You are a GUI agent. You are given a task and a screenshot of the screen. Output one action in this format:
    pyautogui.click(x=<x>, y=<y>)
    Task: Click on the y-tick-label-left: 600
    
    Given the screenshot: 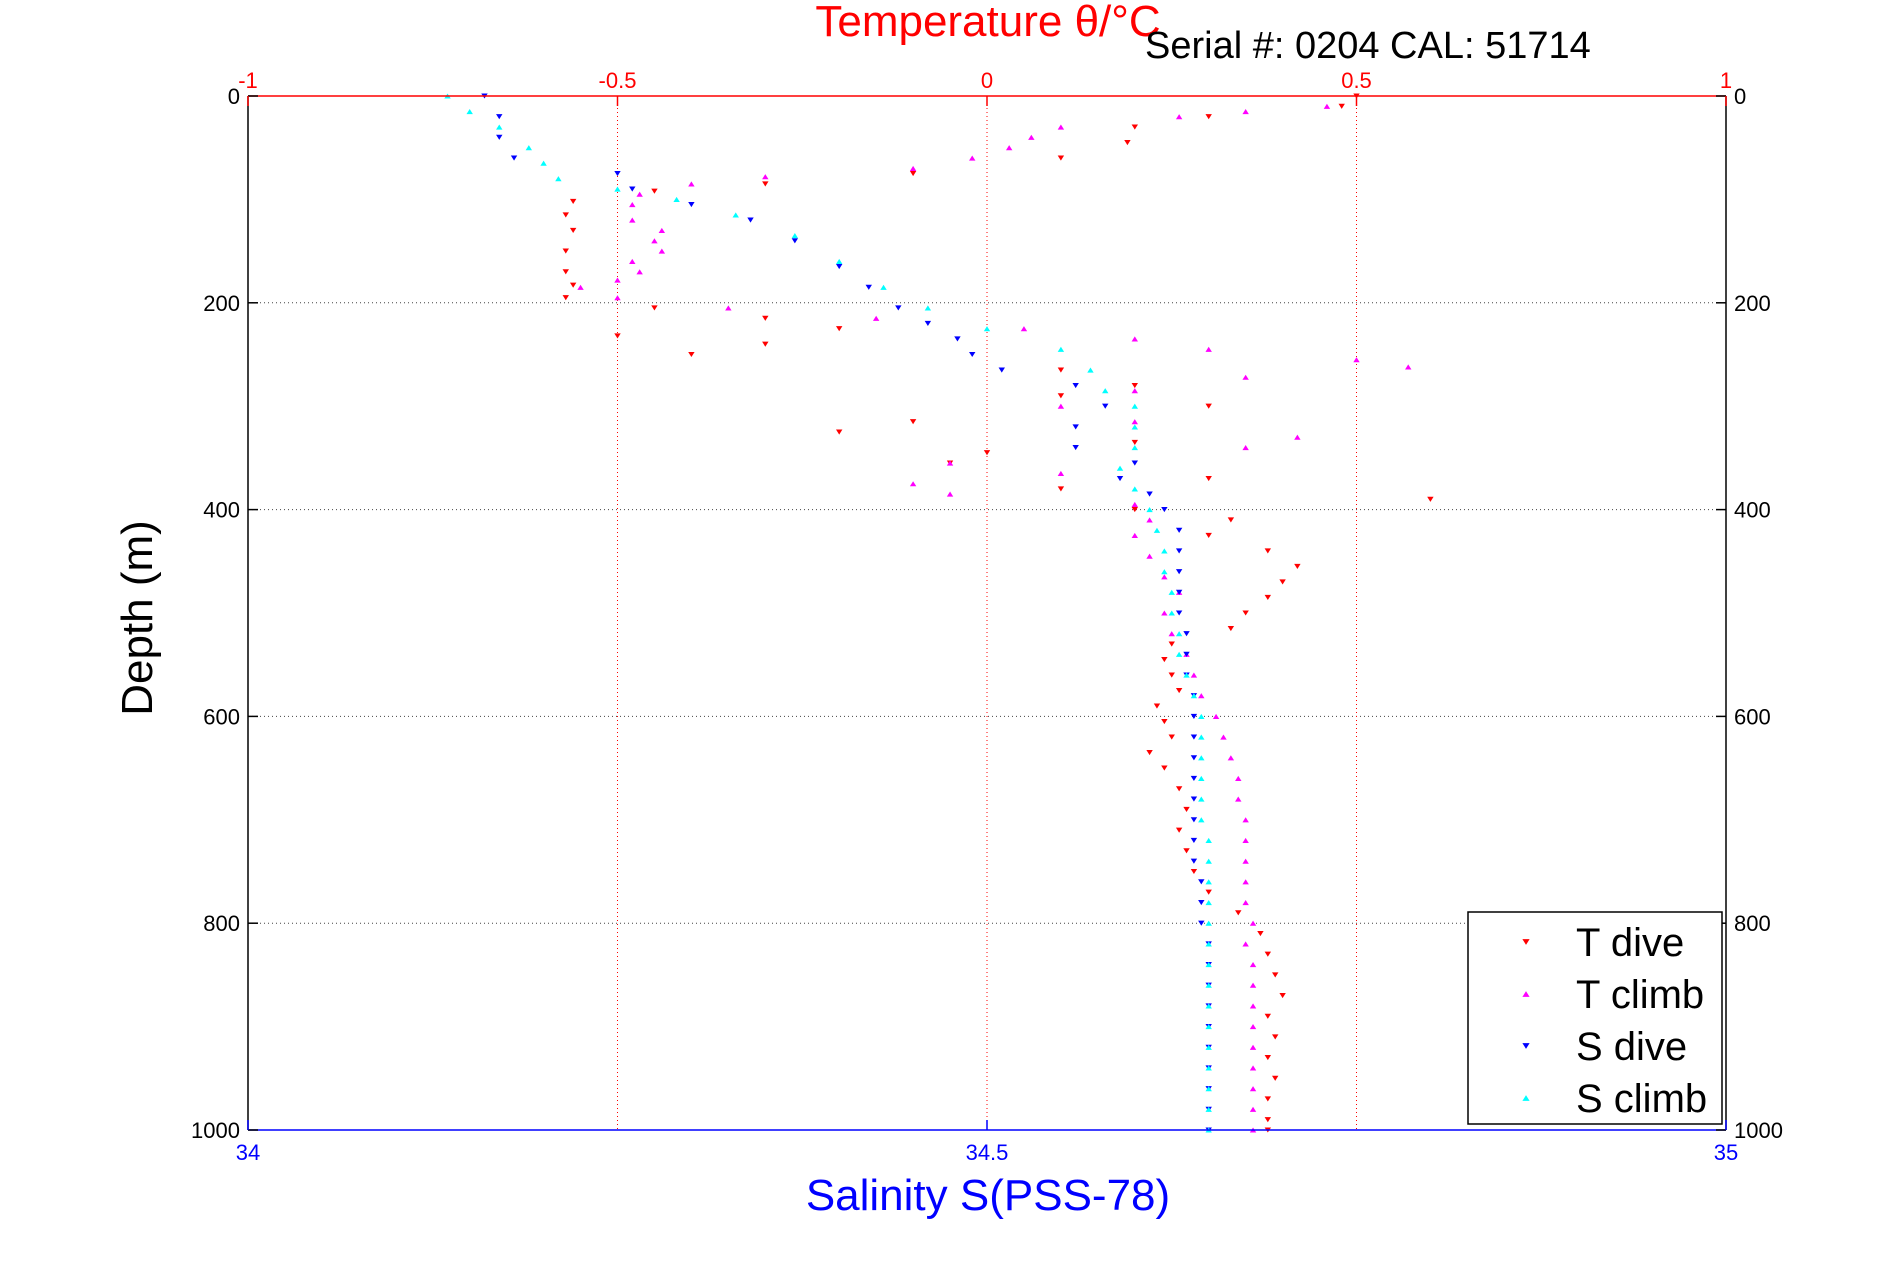 What is the action you would take?
    pyautogui.click(x=221, y=716)
    